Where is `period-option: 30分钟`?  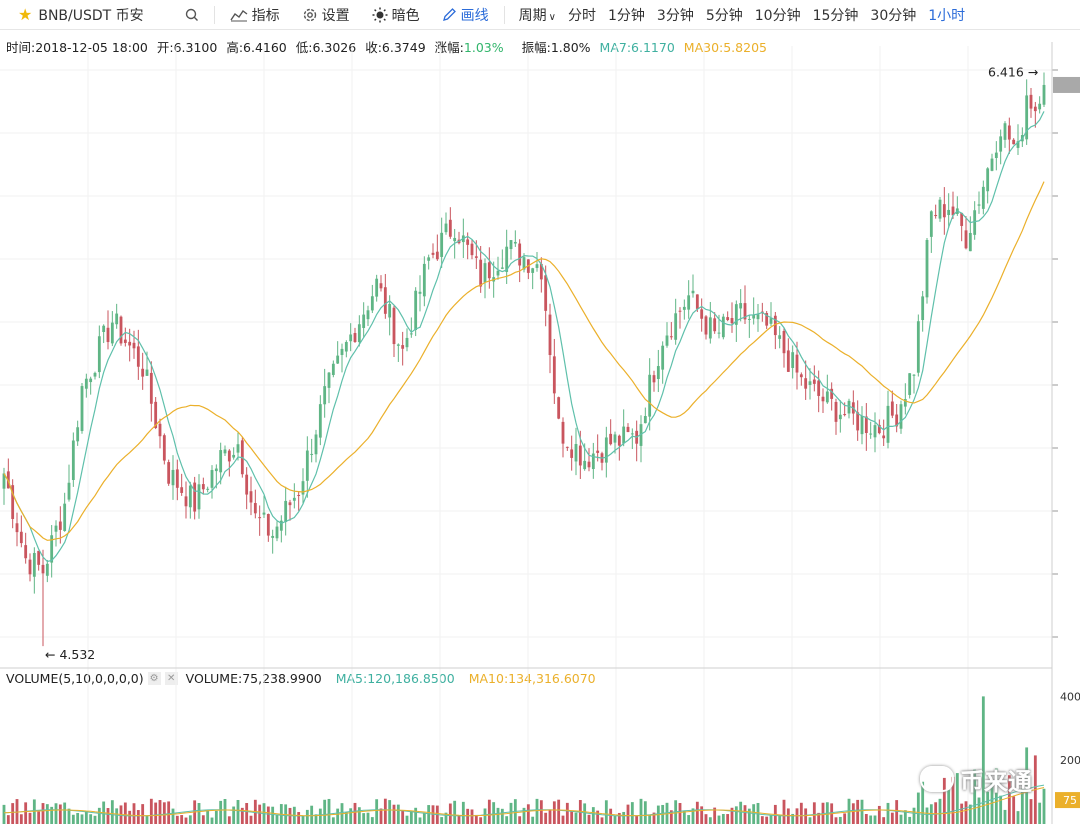
period-option: 30分钟 is located at coordinates (893, 15).